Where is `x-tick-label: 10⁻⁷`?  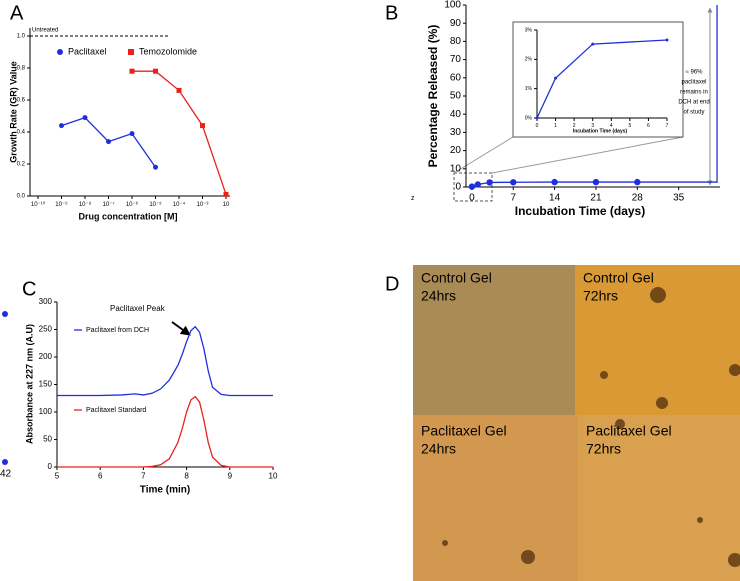
x-tick-label: 10⁻⁷ is located at coordinates (108, 204).